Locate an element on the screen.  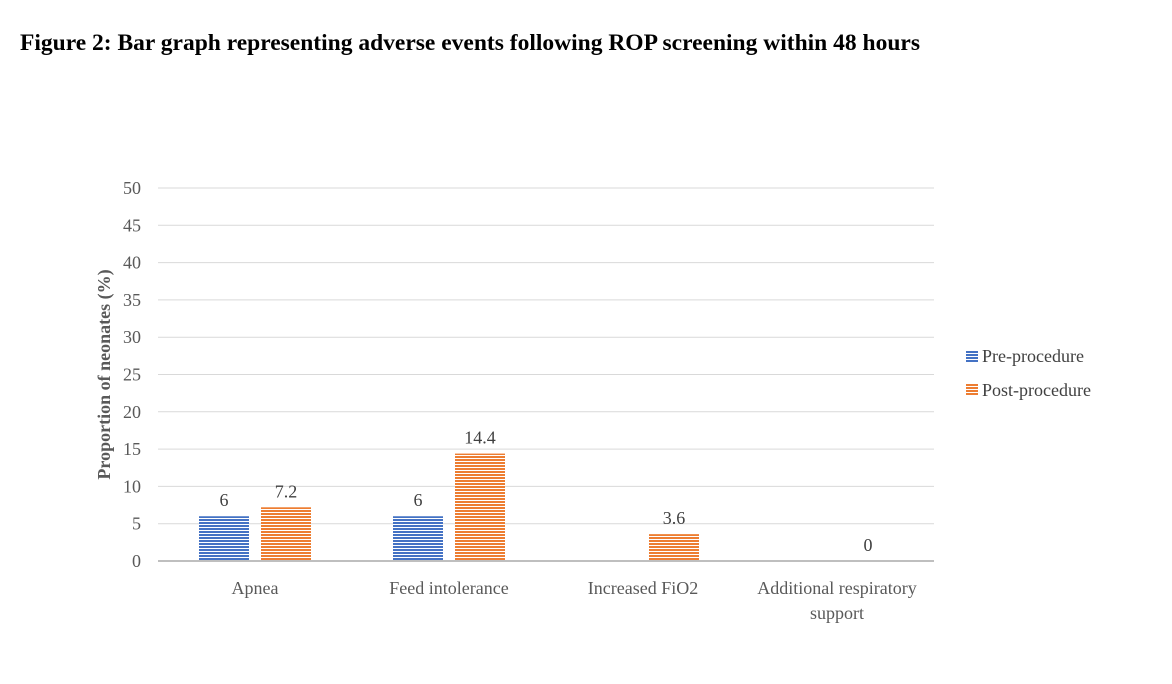
category-label: support is located at coordinates (837, 613).